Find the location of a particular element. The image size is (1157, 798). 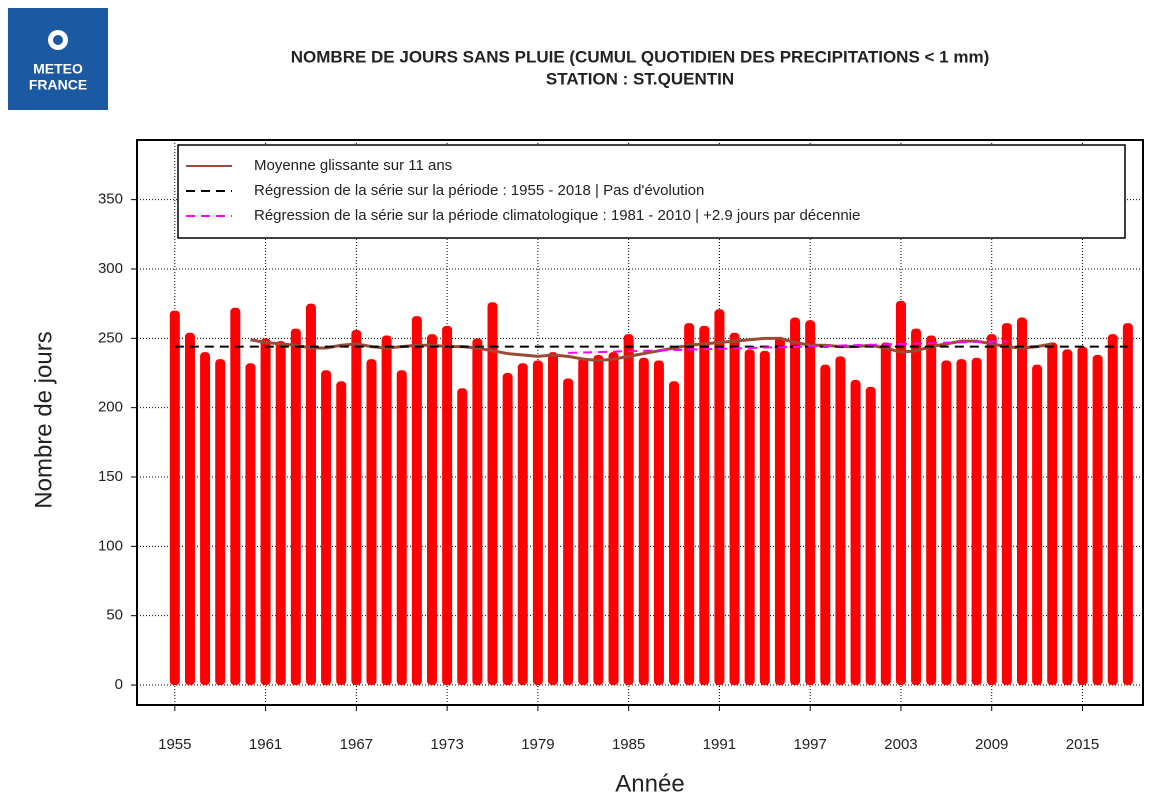

x-tick-label: 1991 is located at coordinates (719, 744).